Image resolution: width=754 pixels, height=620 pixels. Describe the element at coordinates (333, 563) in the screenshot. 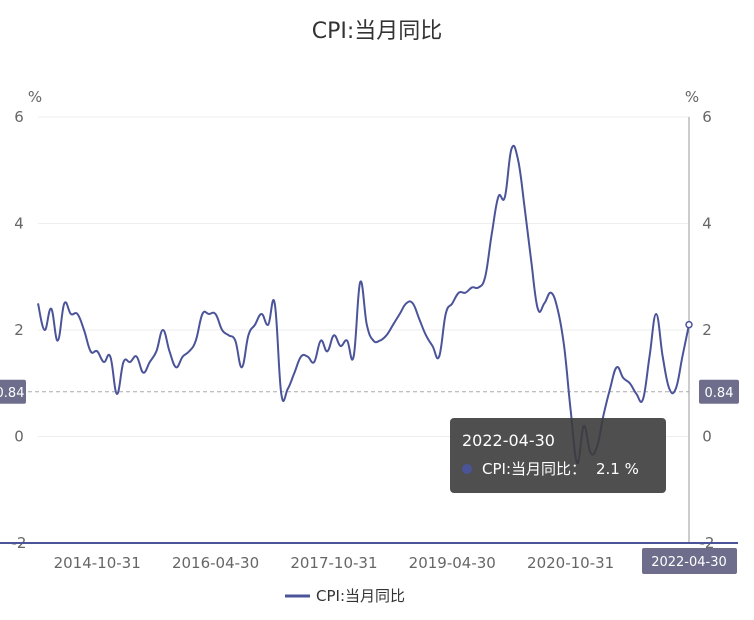

I see `x-tick-label: 2017-10-31` at that location.